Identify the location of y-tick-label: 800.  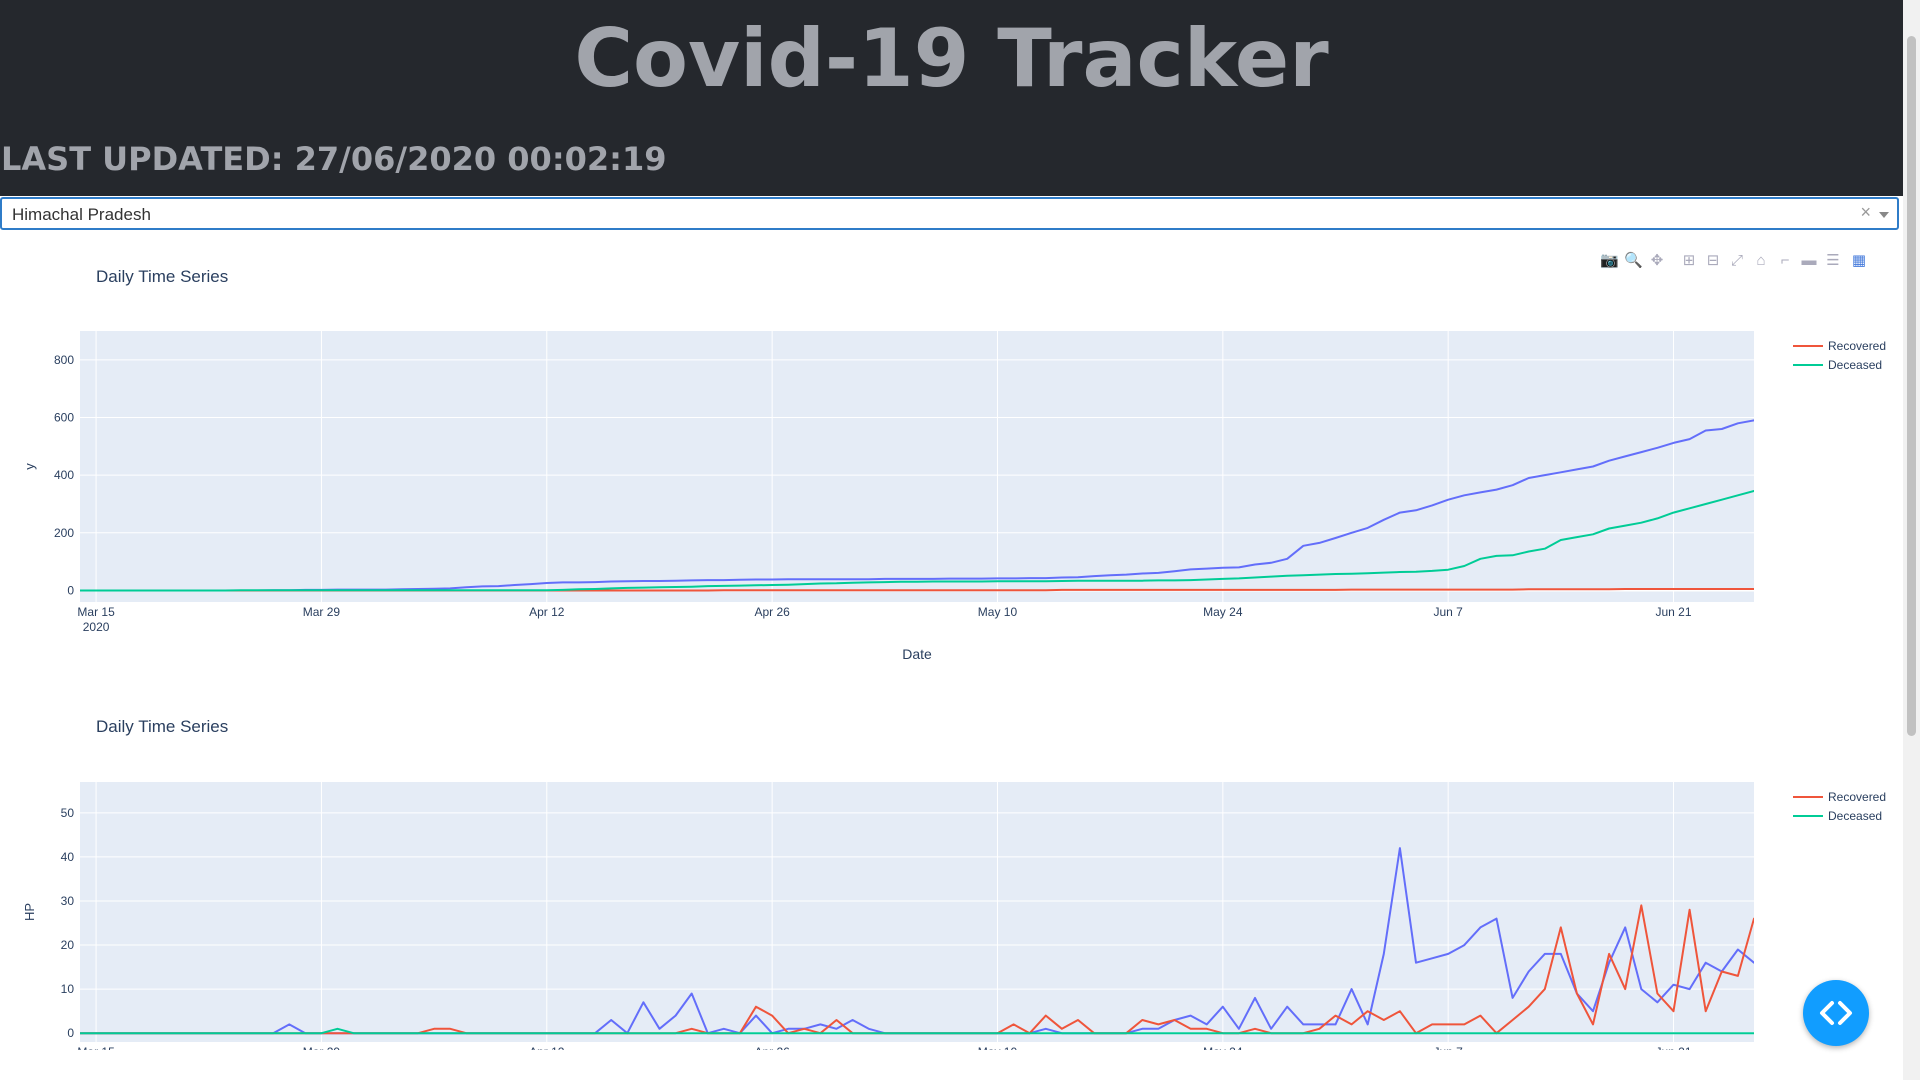
(64, 360).